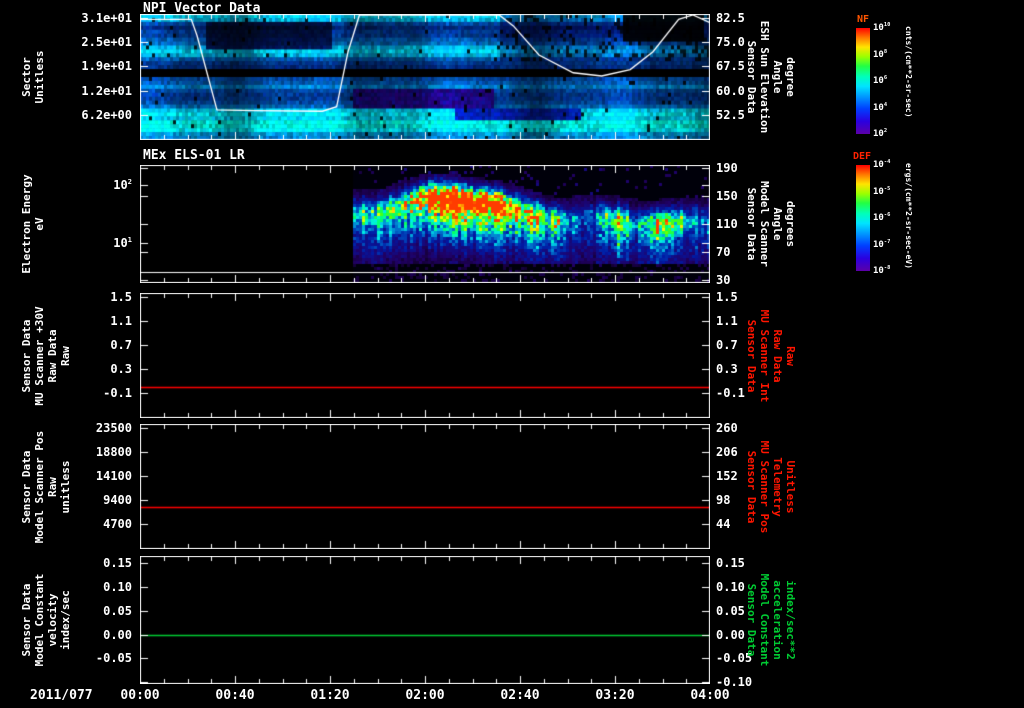  What do you see at coordinates (723, 500) in the screenshot?
I see `panel4-ytick-right: 98` at bounding box center [723, 500].